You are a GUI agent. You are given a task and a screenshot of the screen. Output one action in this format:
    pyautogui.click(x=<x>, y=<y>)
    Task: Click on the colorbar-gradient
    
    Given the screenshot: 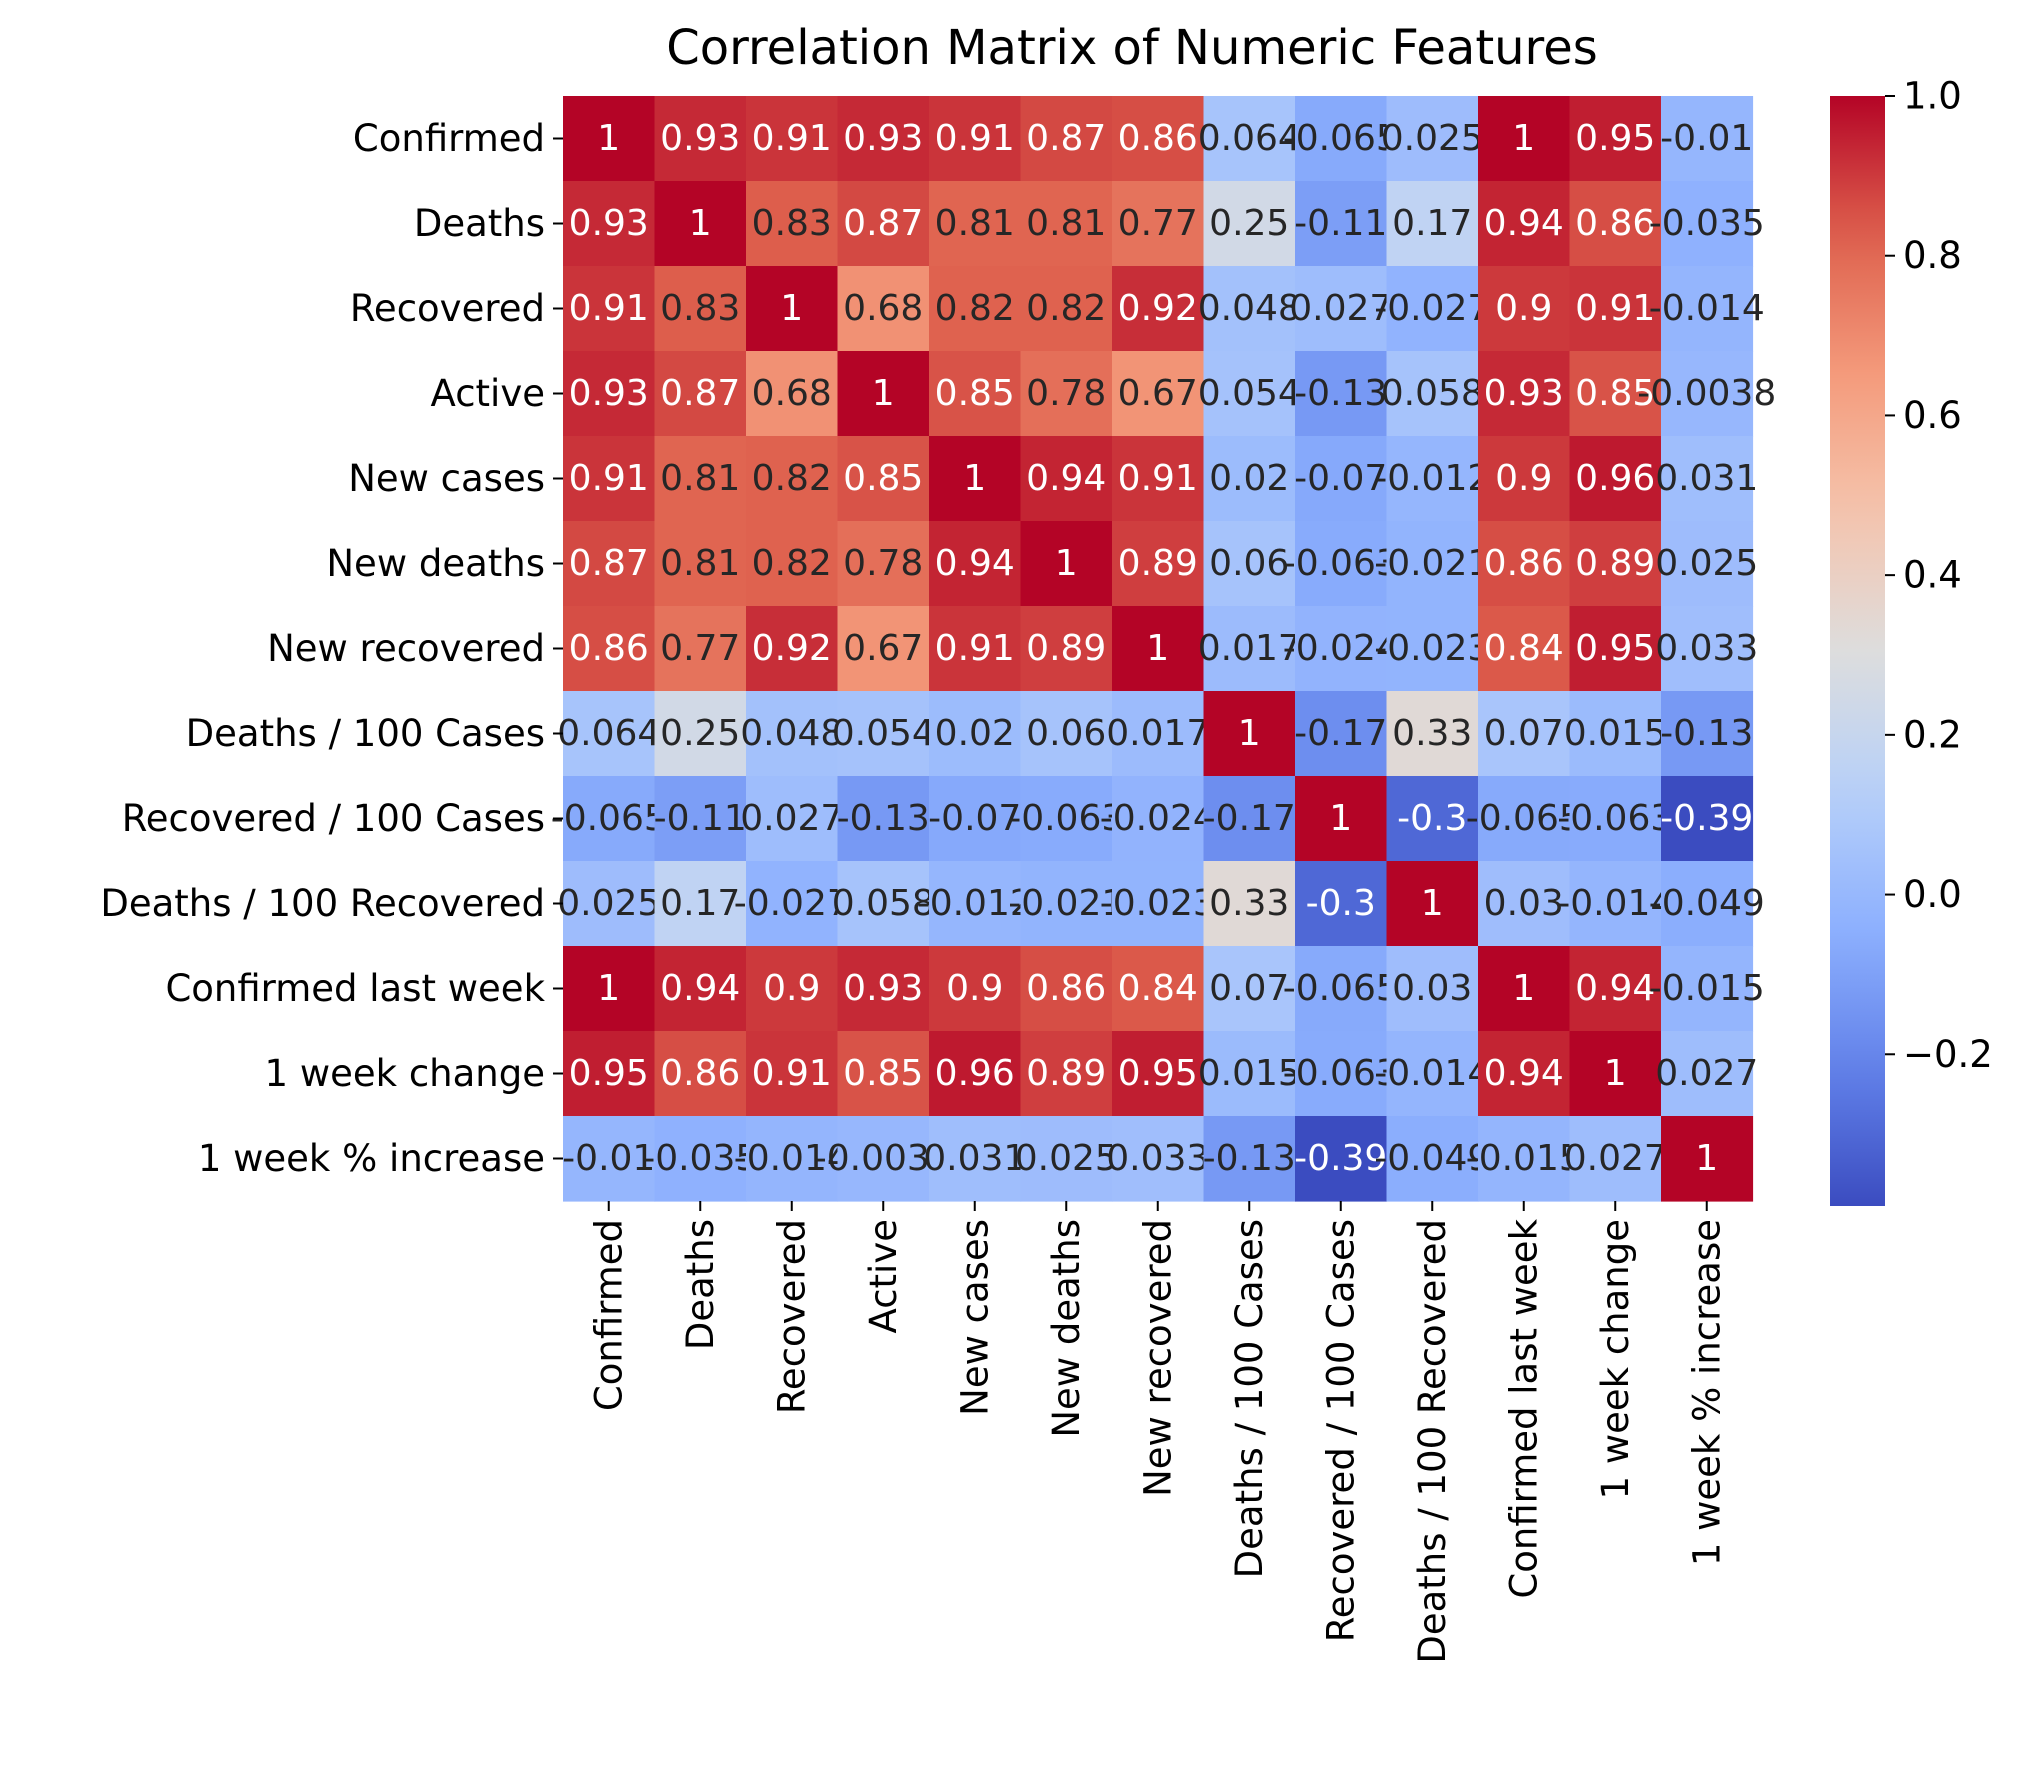 What is the action you would take?
    pyautogui.click(x=1857, y=651)
    